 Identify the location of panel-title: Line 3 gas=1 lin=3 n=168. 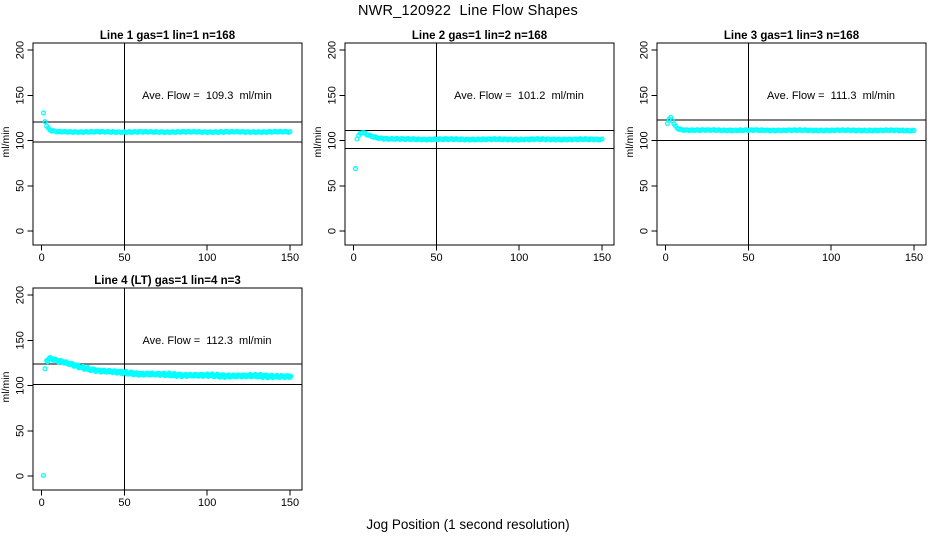
(792, 36).